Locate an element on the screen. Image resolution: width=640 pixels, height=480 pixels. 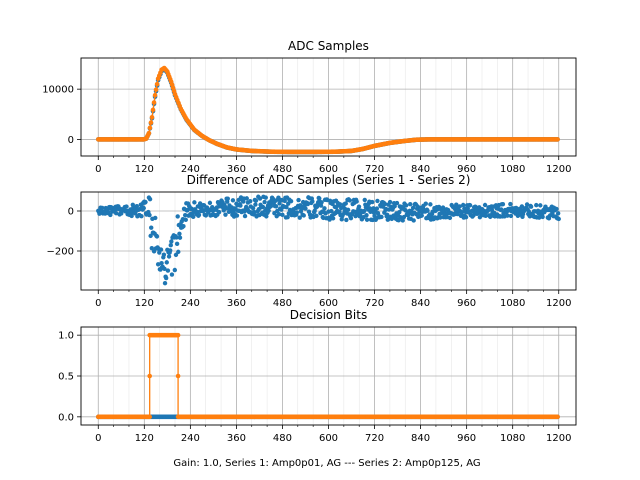
y-tick-label: 0.0 is located at coordinates (66, 417).